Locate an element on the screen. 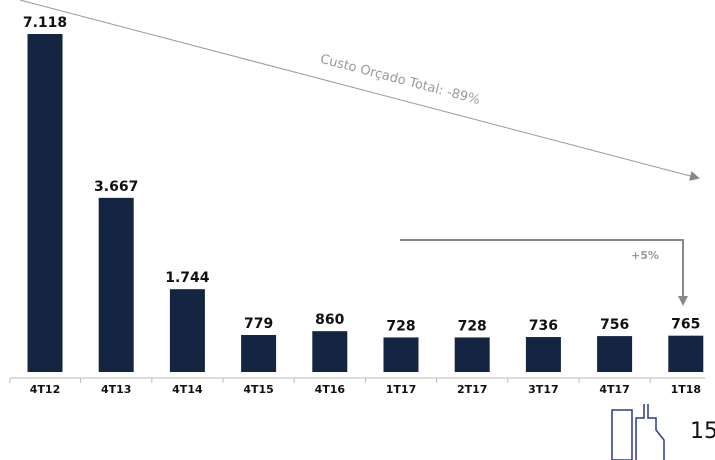  x-tick-label: 2T17 is located at coordinates (472, 389).